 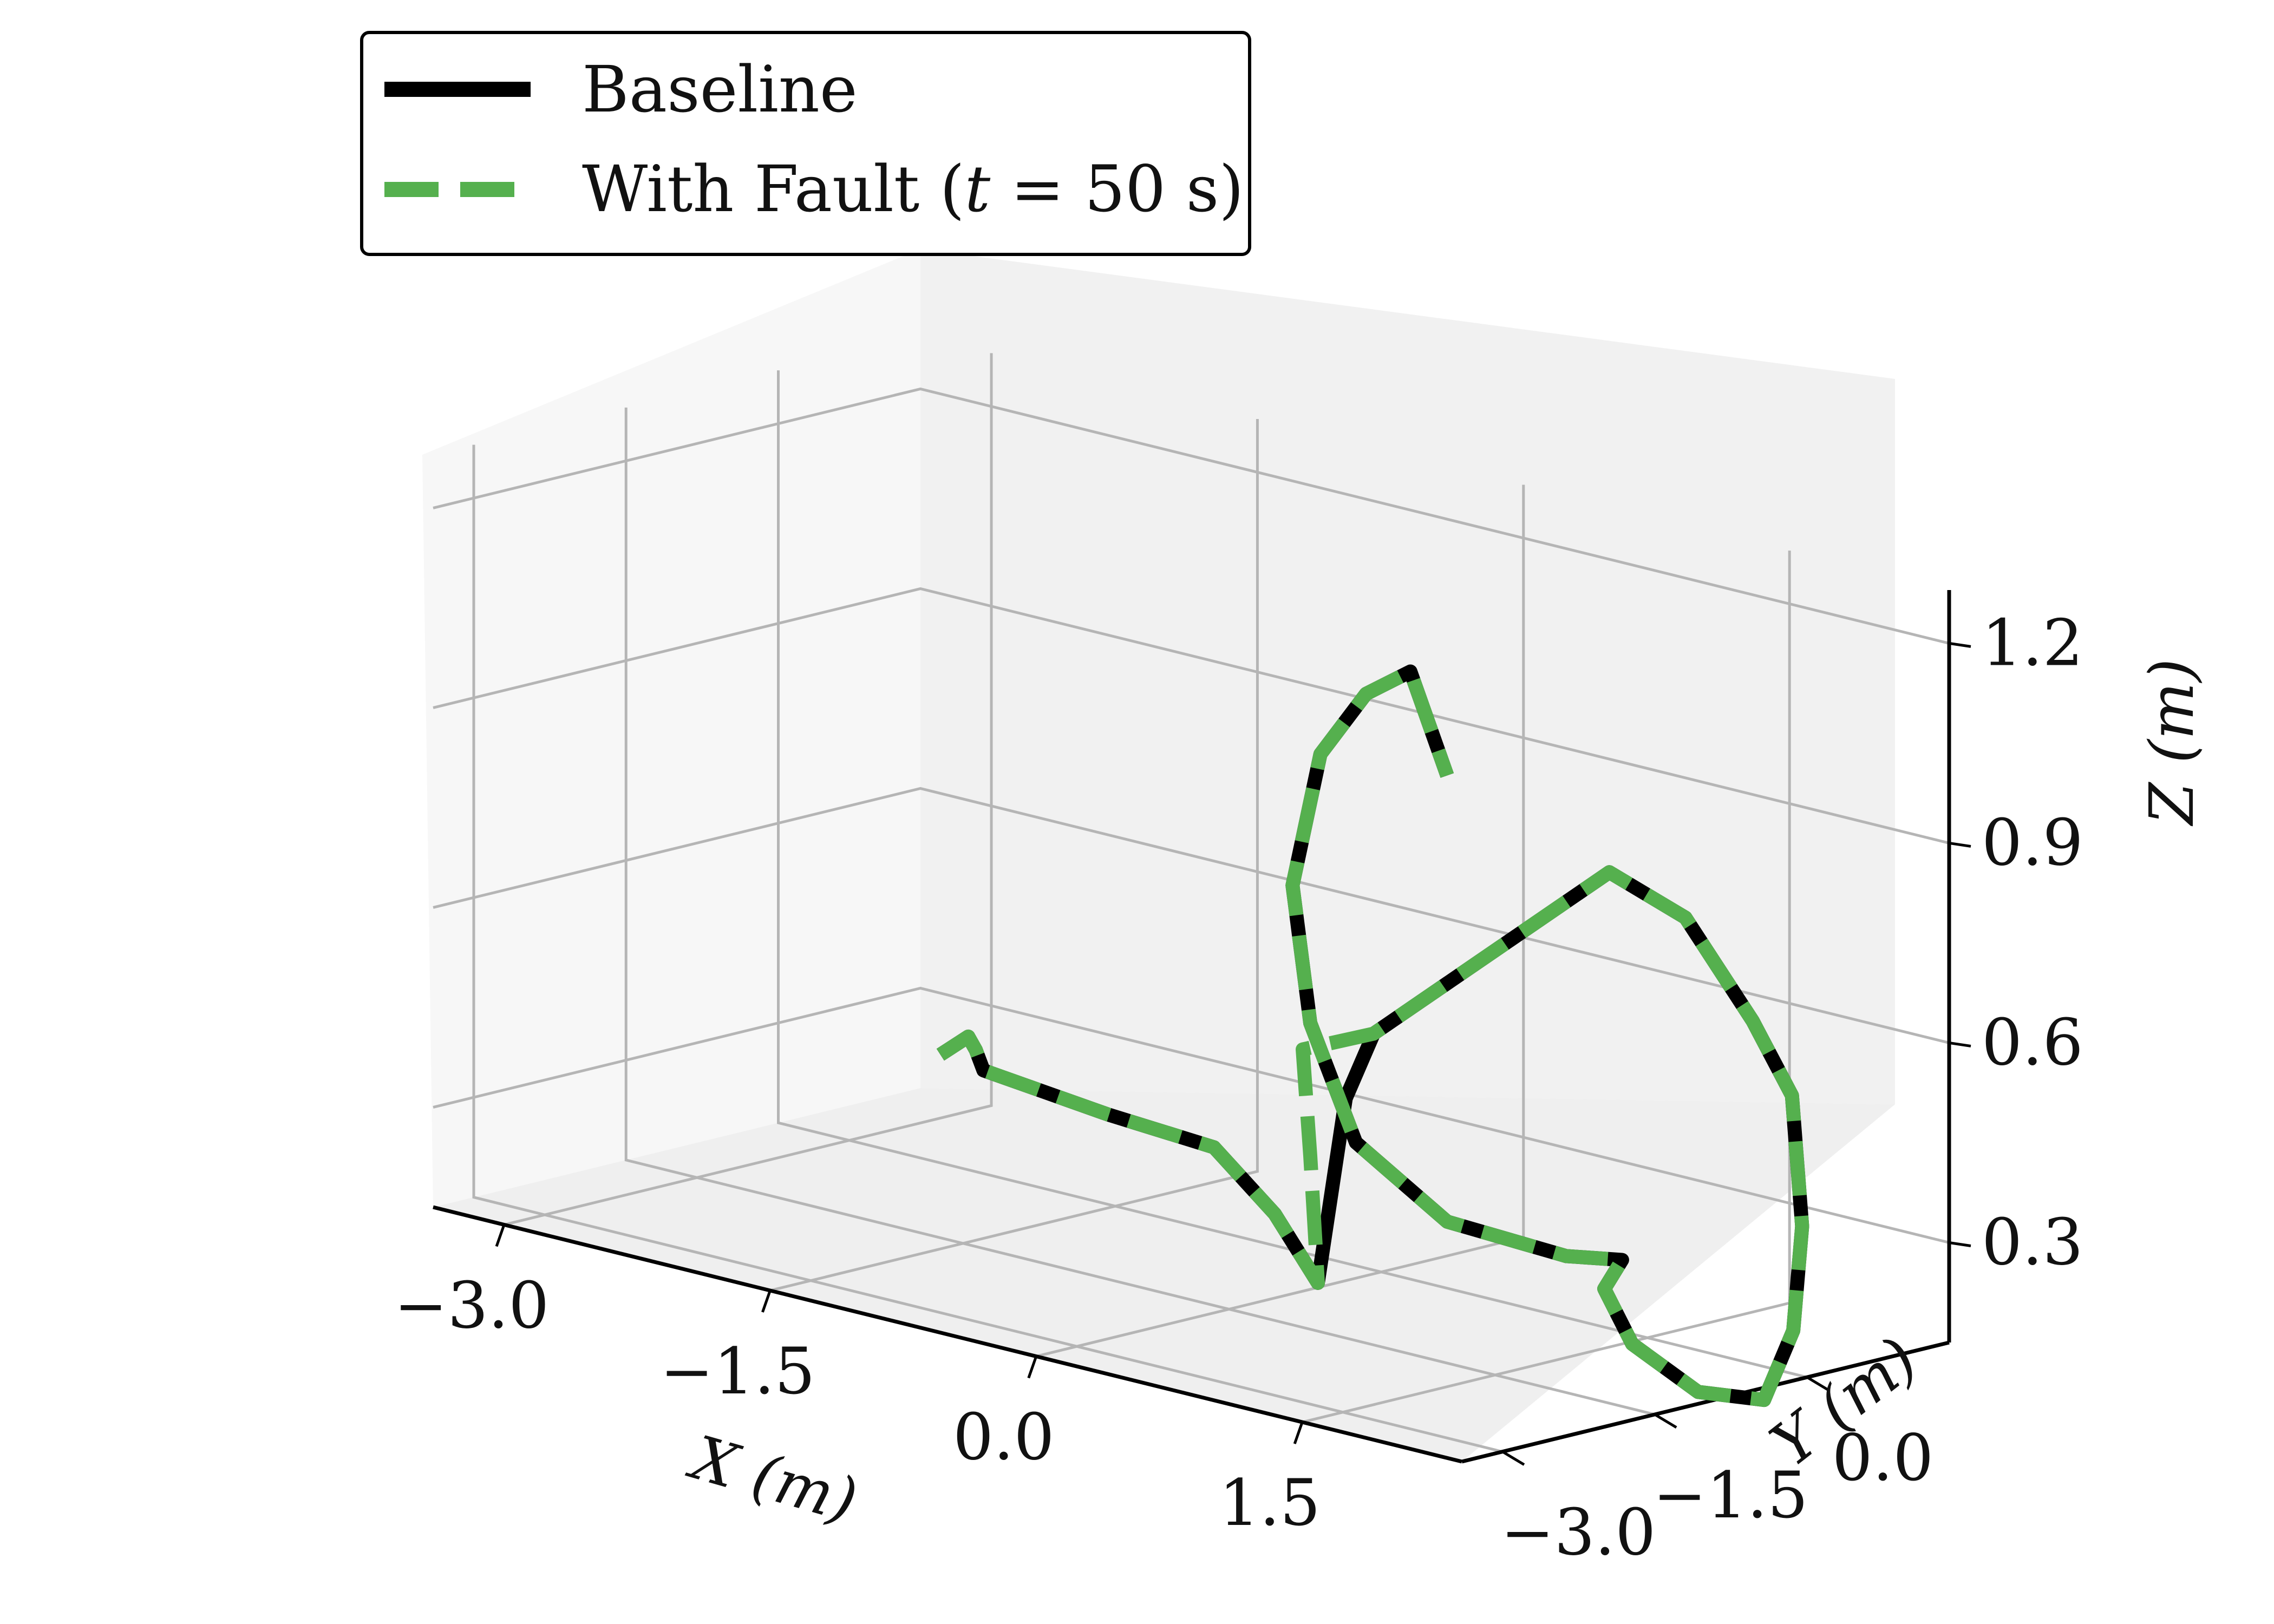 I want to click on z-tick-label: 0.6, so click(x=2033, y=1042).